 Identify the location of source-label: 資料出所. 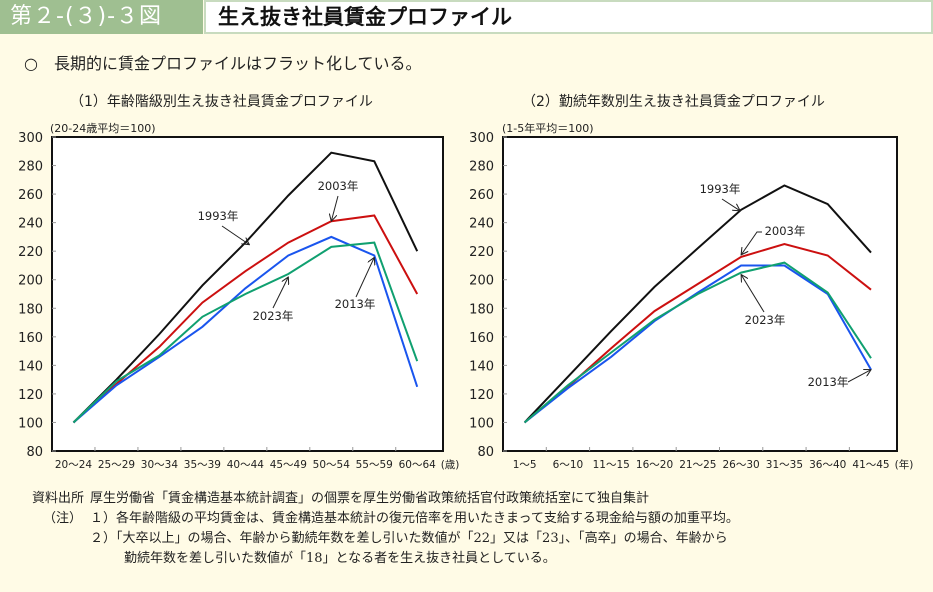
(58, 498).